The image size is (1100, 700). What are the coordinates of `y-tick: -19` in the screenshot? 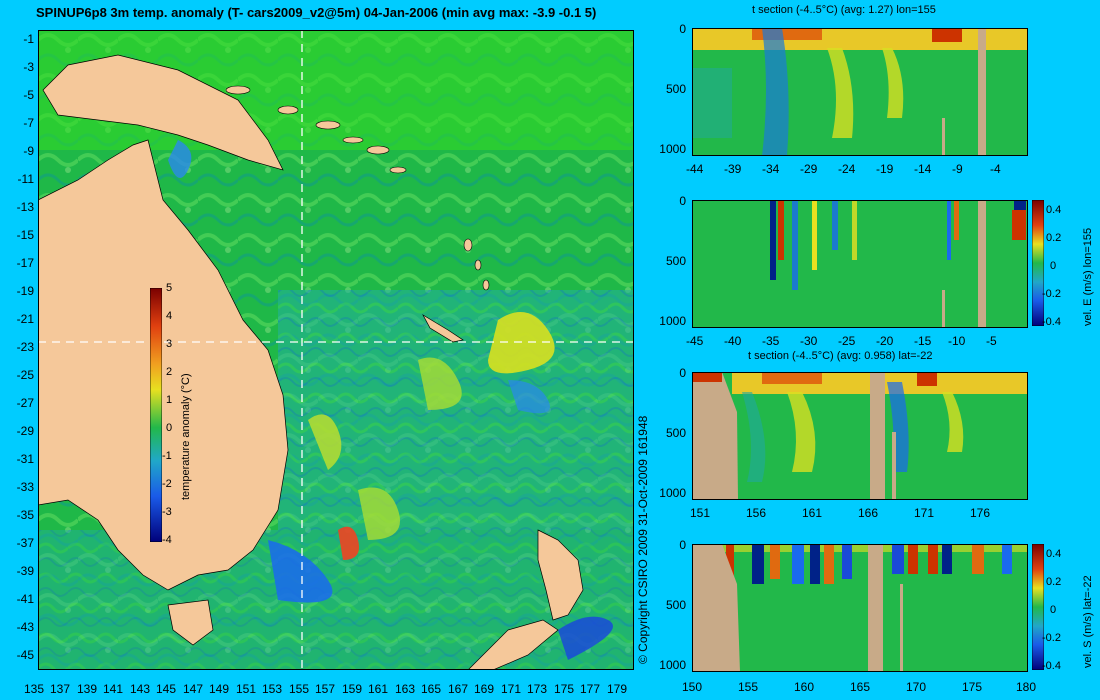 It's located at (25, 291).